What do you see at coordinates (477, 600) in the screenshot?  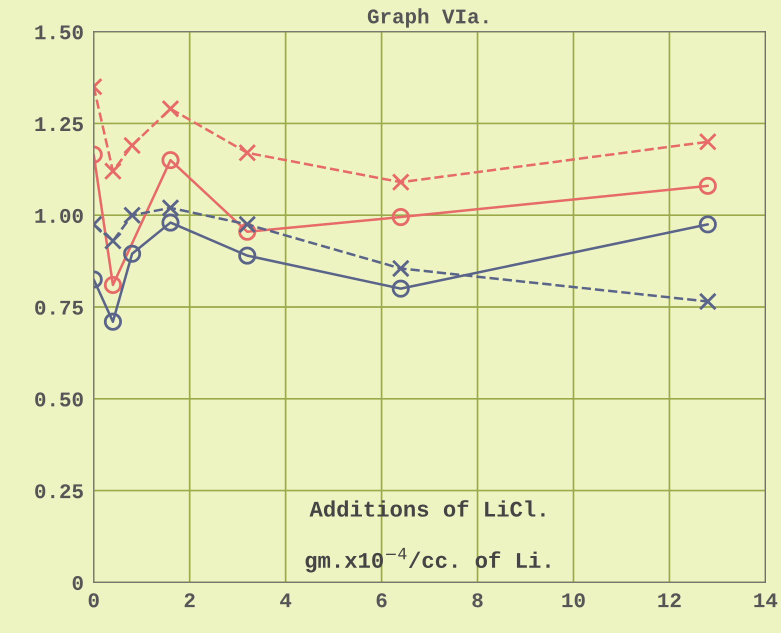 I see `x-tick-label: 8` at bounding box center [477, 600].